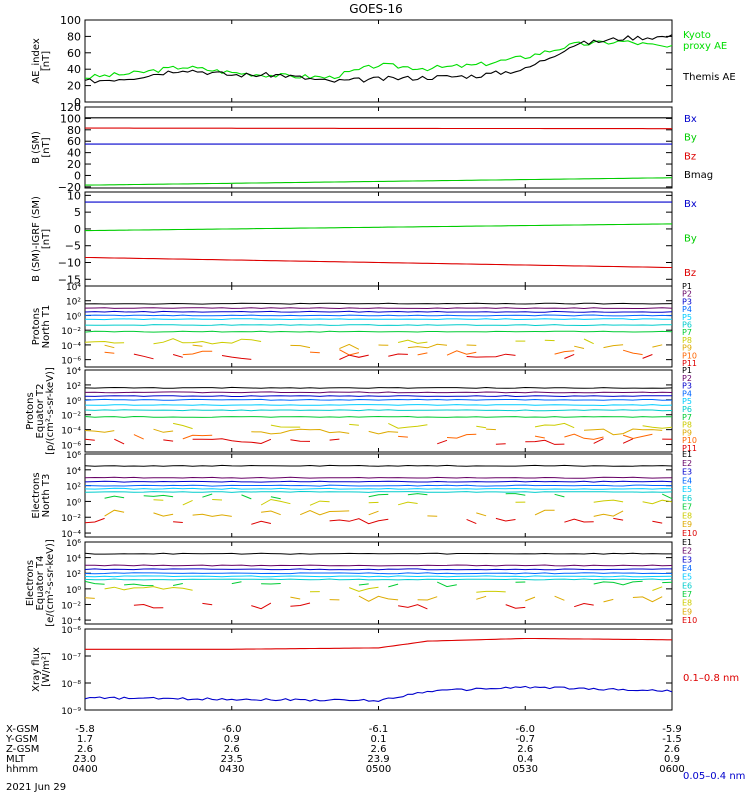 The width and height of the screenshot is (750, 800). Describe the element at coordinates (70, 118) in the screenshot. I see `y-tick-label: 100` at that location.